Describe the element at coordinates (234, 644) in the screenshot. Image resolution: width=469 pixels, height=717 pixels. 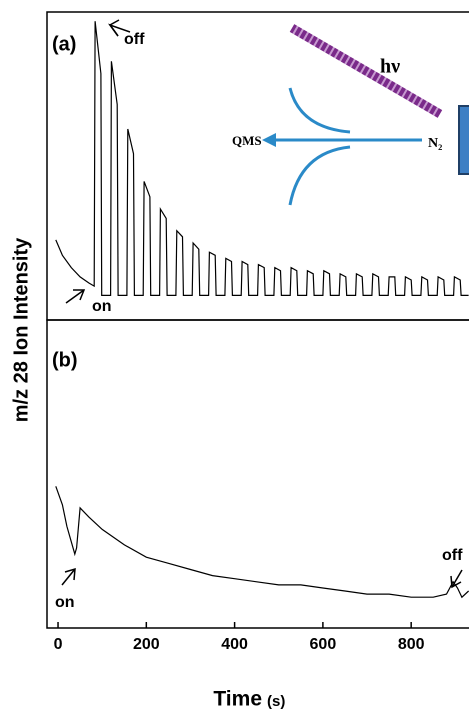
I see `x-tick-label: 400` at that location.